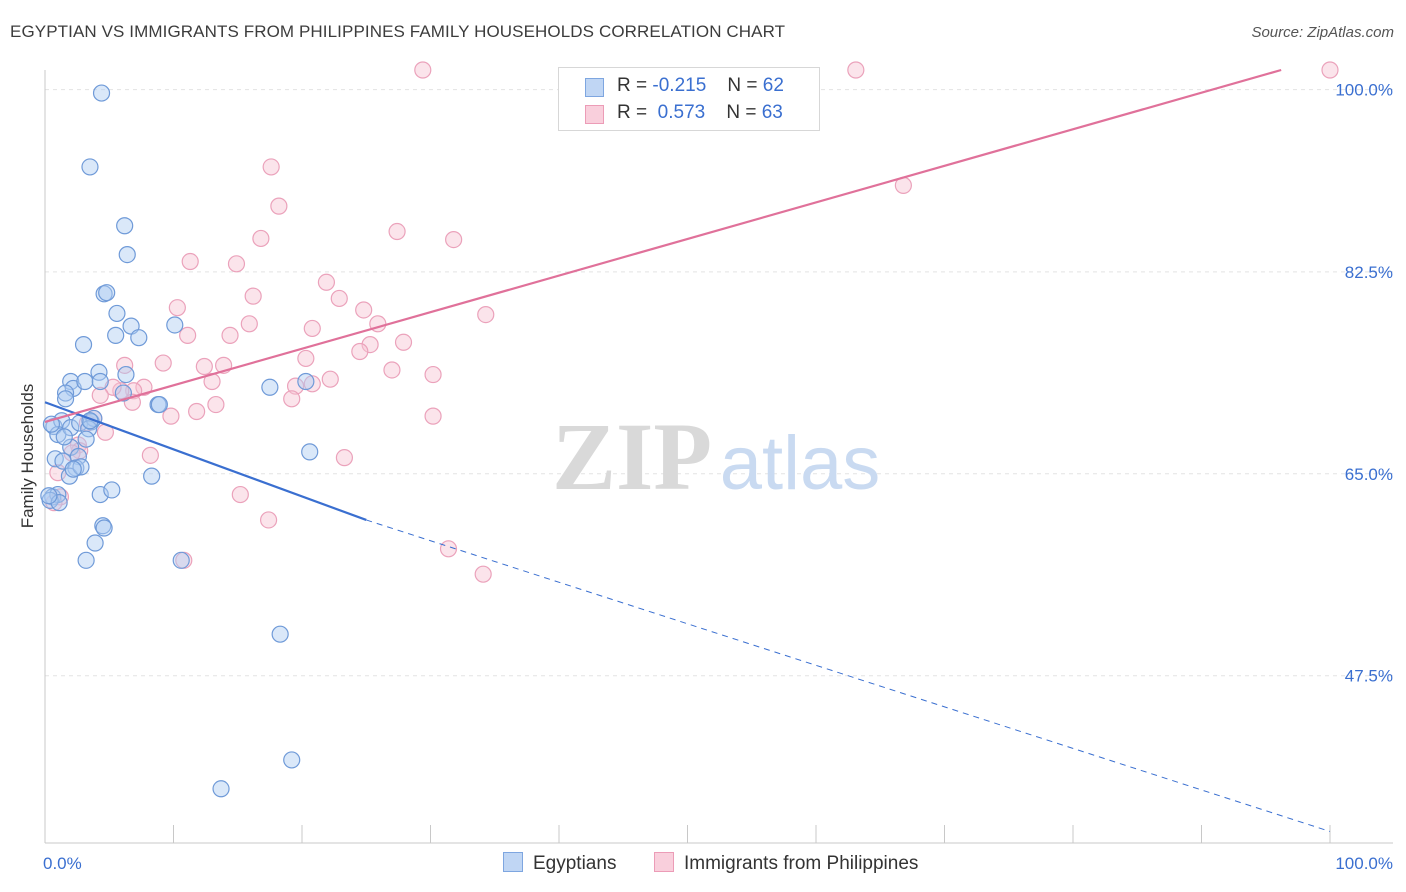  Describe the element at coordinates (689, 99) in the screenshot. I see `stats-legend: R = -0.215 N = 62 R = 0.573 N = 63` at that location.